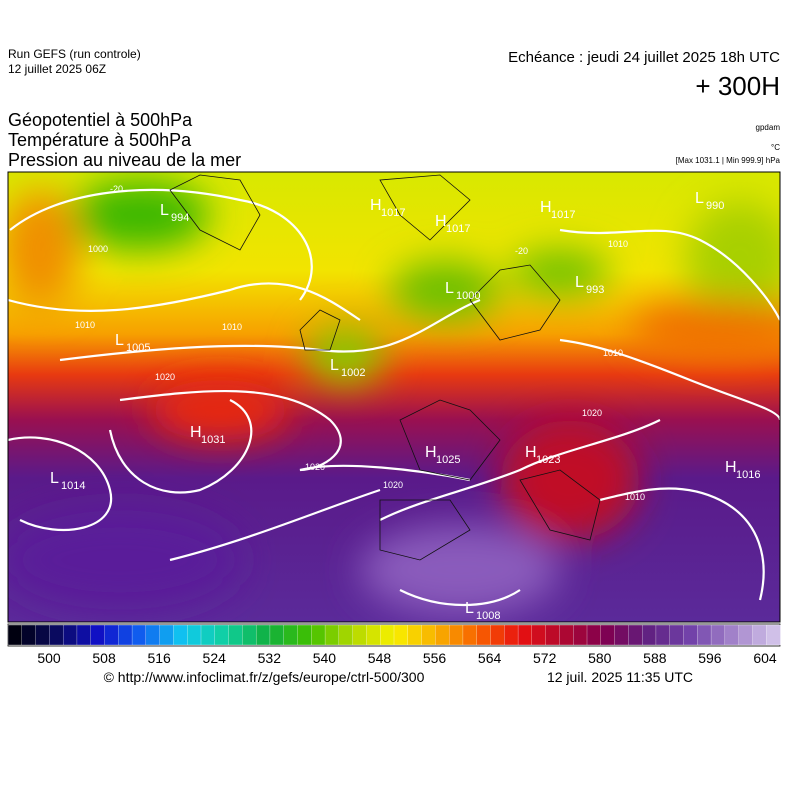 Image resolution: width=788 pixels, height=794 pixels. What do you see at coordinates (124, 160) in the screenshot?
I see `title-pressure: Pression au niveau de la mer` at bounding box center [124, 160].